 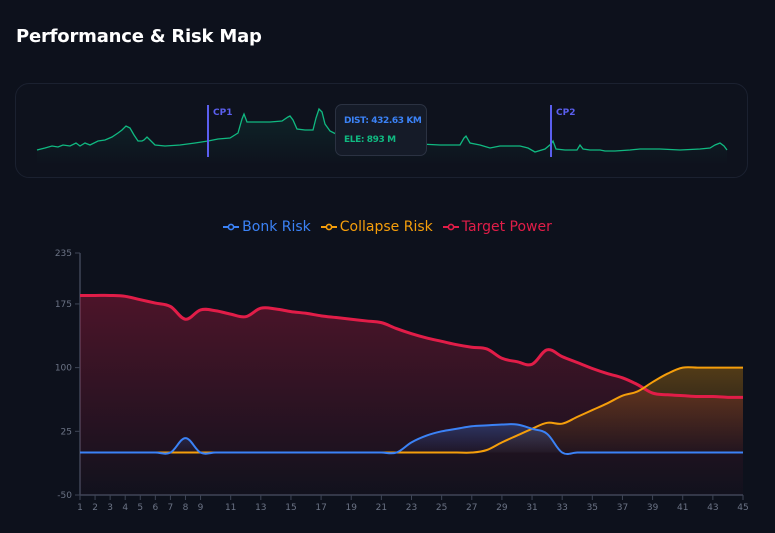 I want to click on checkpoint-label-cp1: CP1, so click(x=223, y=113).